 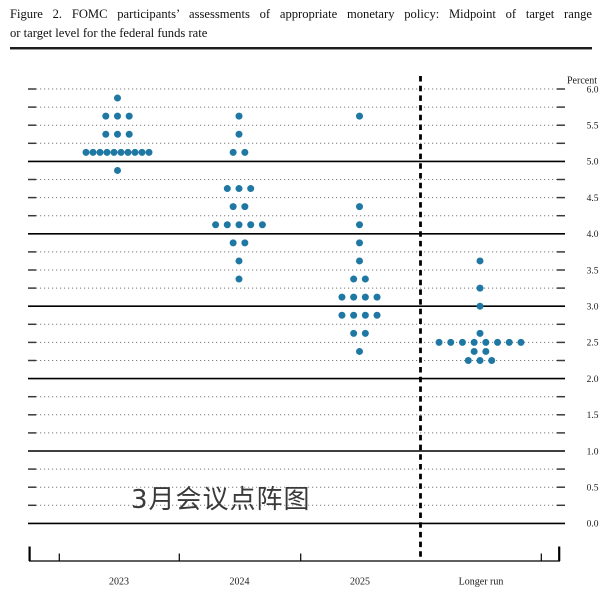 I want to click on y-tick-label: 5.5, so click(x=593, y=127).